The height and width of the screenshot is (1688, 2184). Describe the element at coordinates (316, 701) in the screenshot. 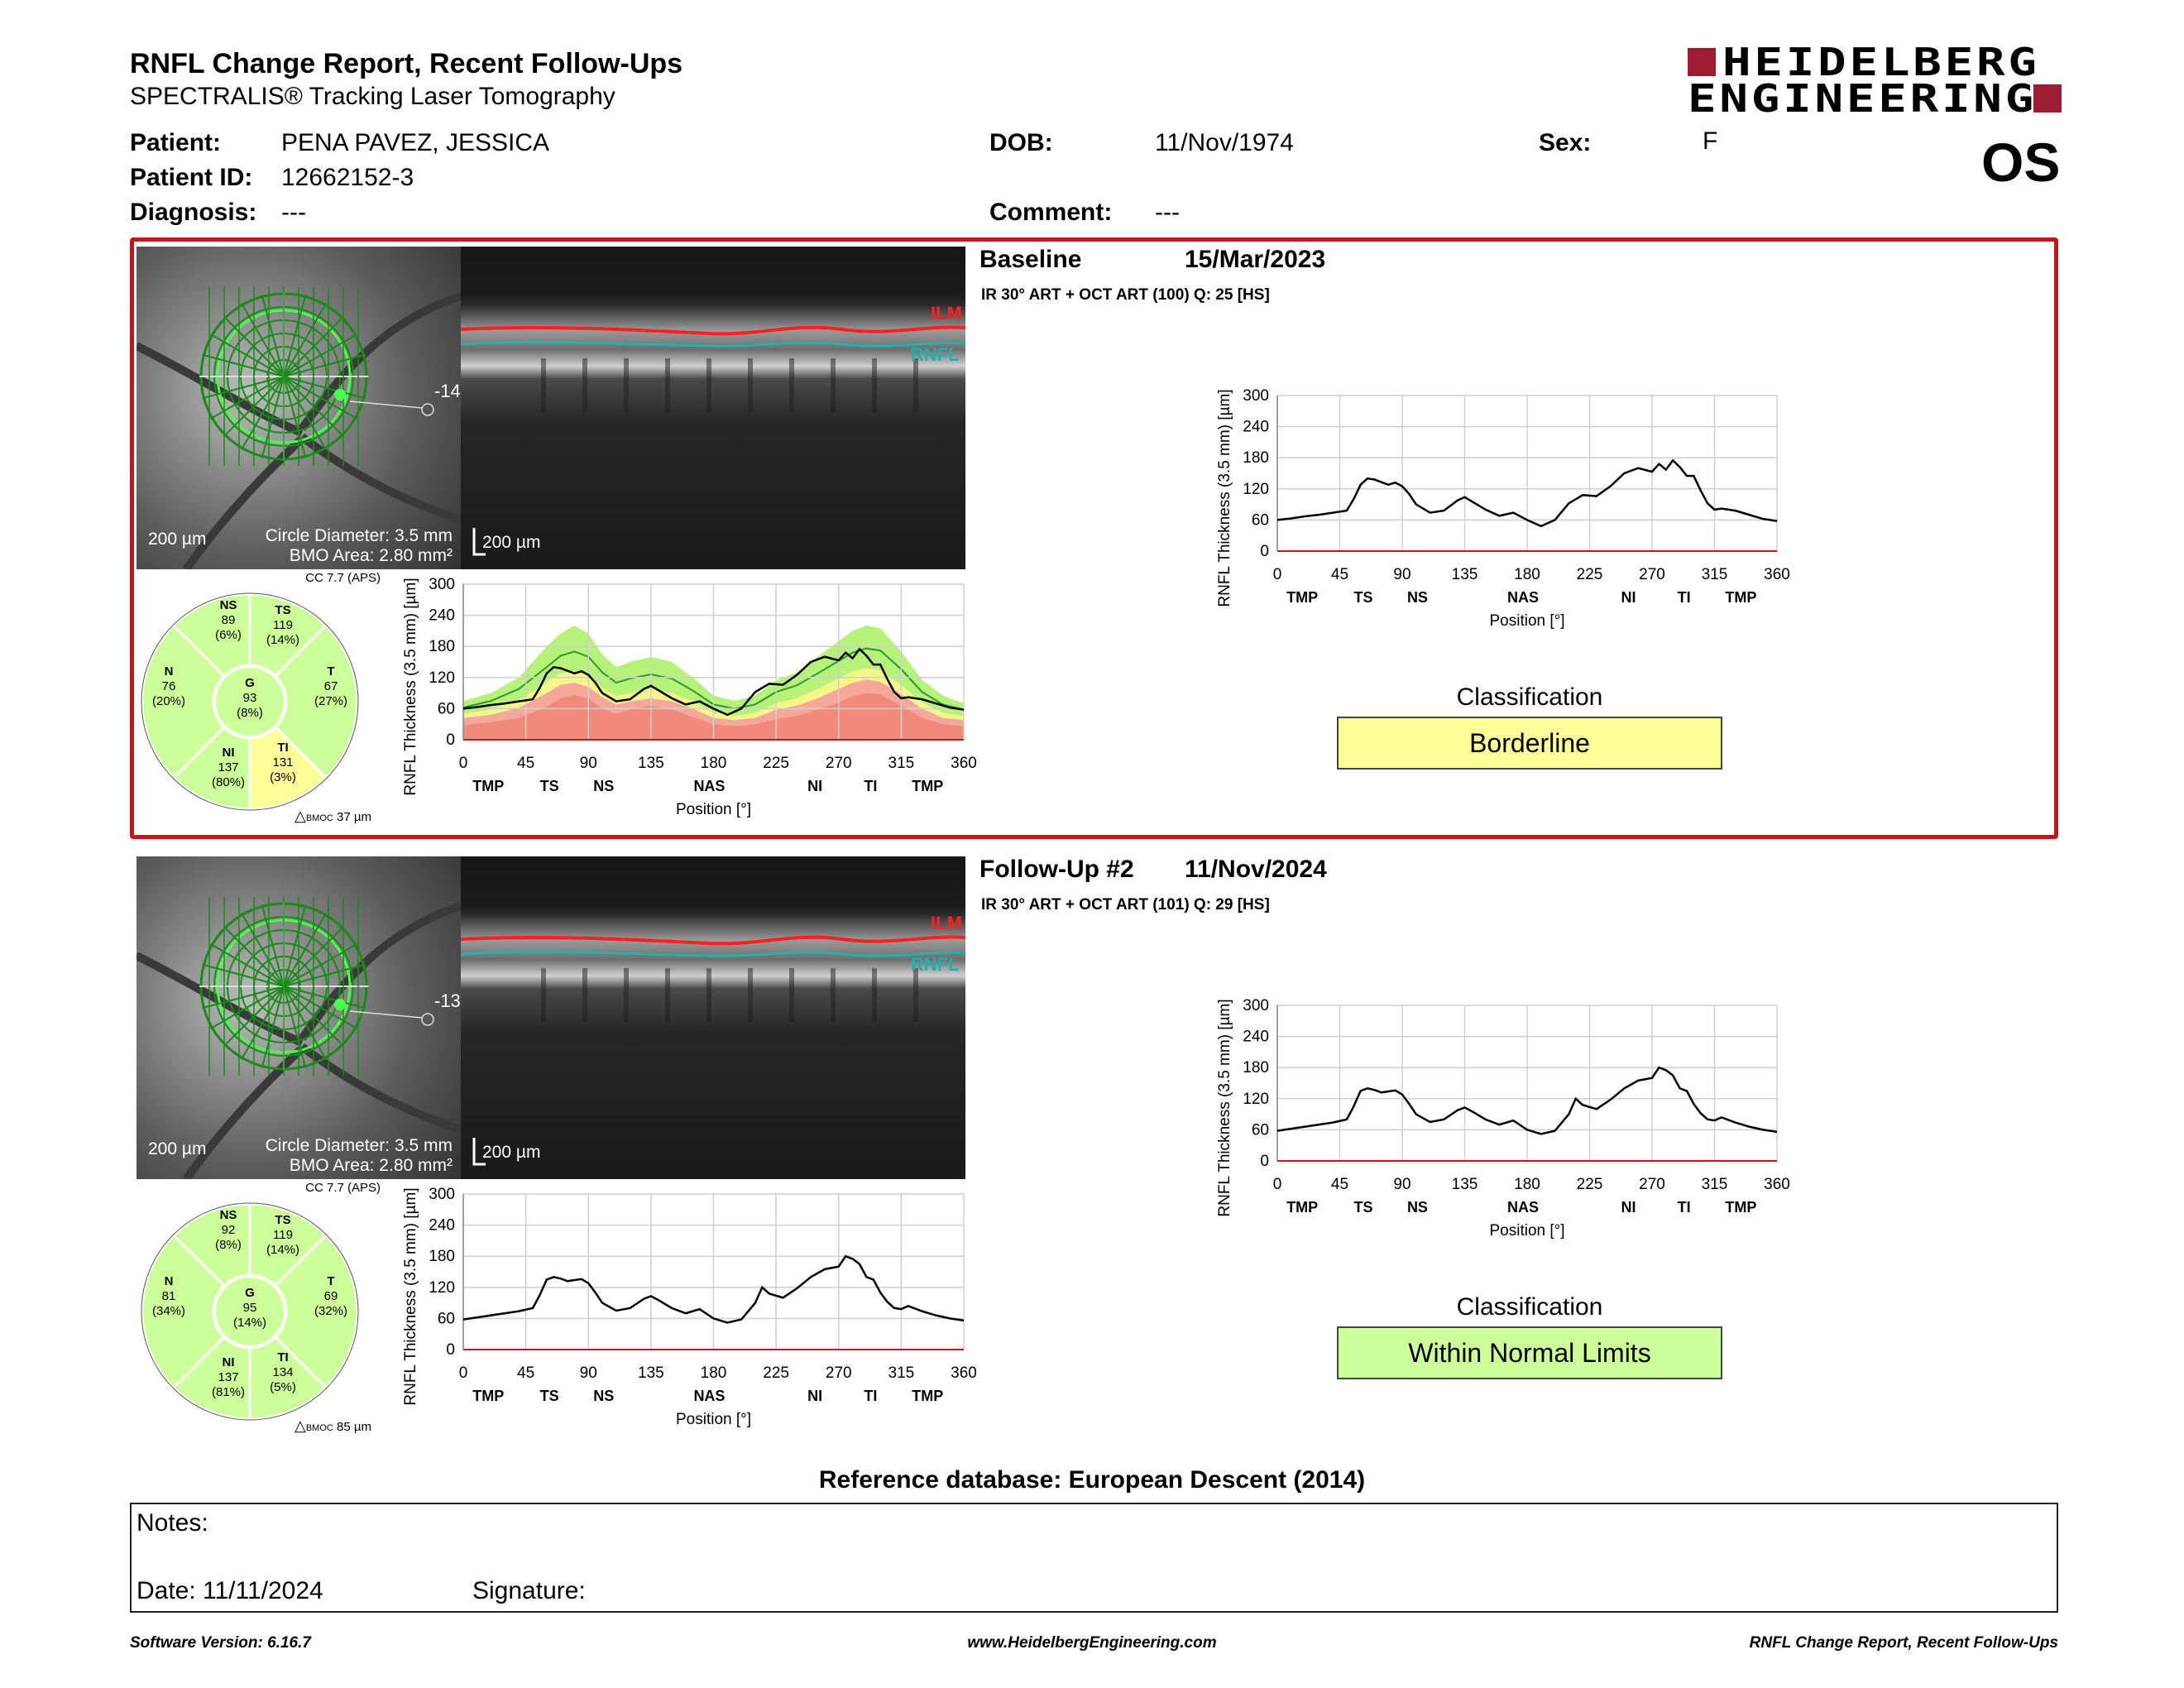

I see `sector-t` at that location.